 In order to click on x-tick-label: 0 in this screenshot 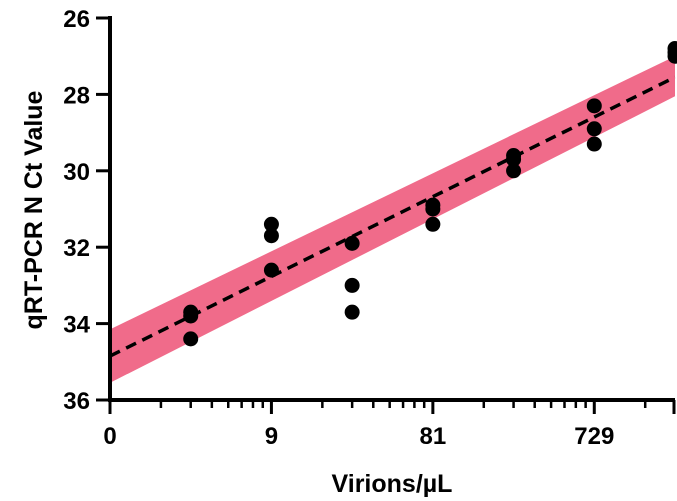, I will do `click(109, 436)`.